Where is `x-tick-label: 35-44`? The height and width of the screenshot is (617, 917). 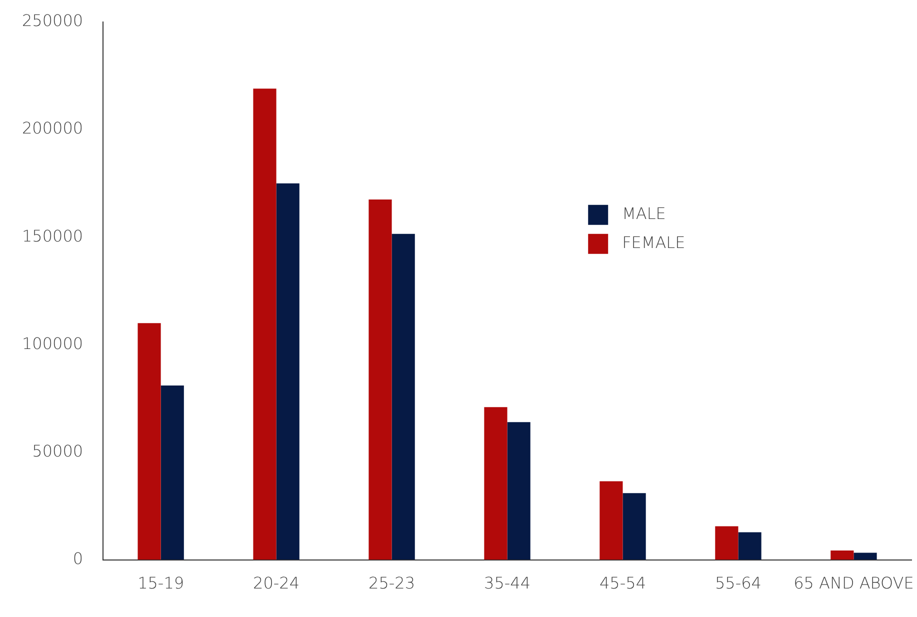
x-tick-label: 35-44 is located at coordinates (507, 583).